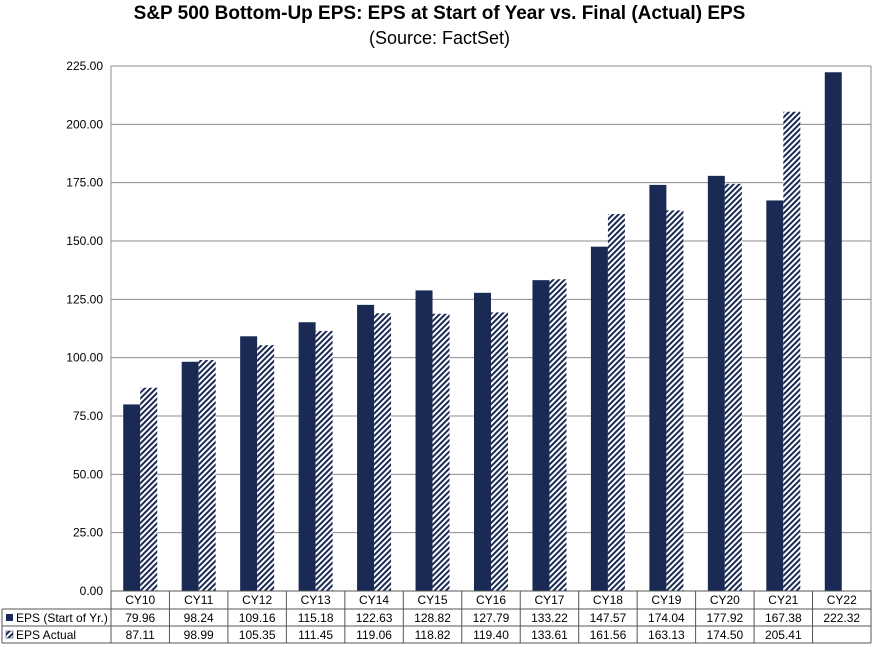  I want to click on table-value-actual: 111.45, so click(315, 635).